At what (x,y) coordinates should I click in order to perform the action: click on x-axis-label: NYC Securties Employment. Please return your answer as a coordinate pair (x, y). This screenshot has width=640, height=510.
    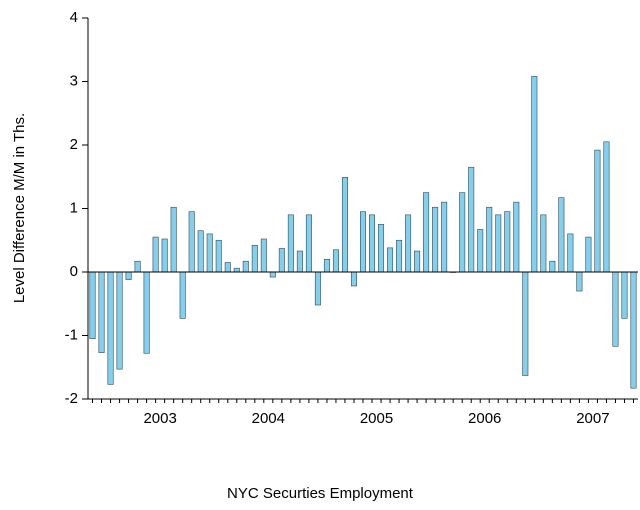
    Looking at the image, I should click on (320, 493).